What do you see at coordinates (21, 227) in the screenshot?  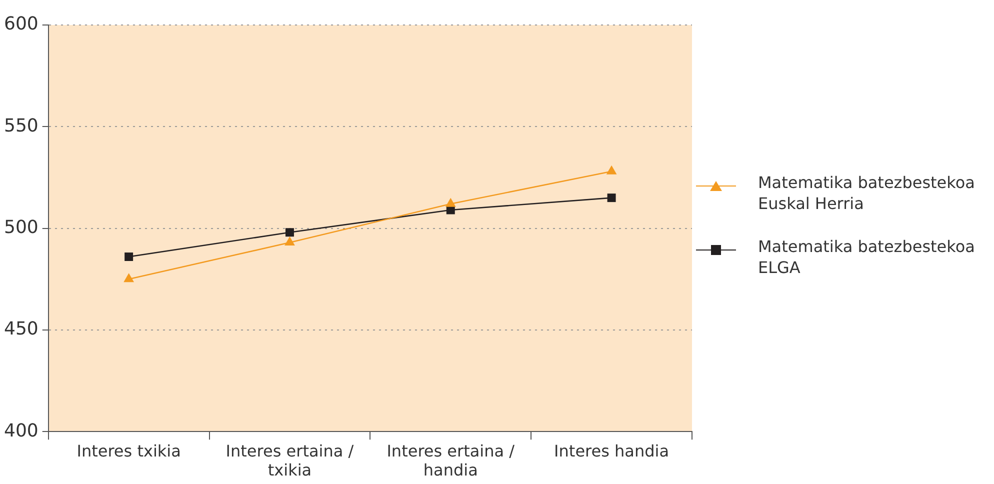 I see `y-tick-label: 500` at bounding box center [21, 227].